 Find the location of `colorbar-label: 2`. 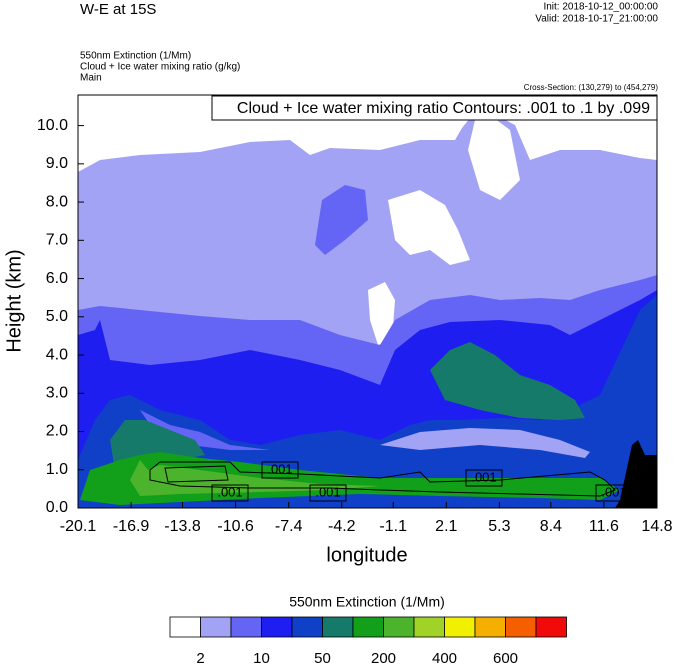

colorbar-label: 2 is located at coordinates (200, 658).